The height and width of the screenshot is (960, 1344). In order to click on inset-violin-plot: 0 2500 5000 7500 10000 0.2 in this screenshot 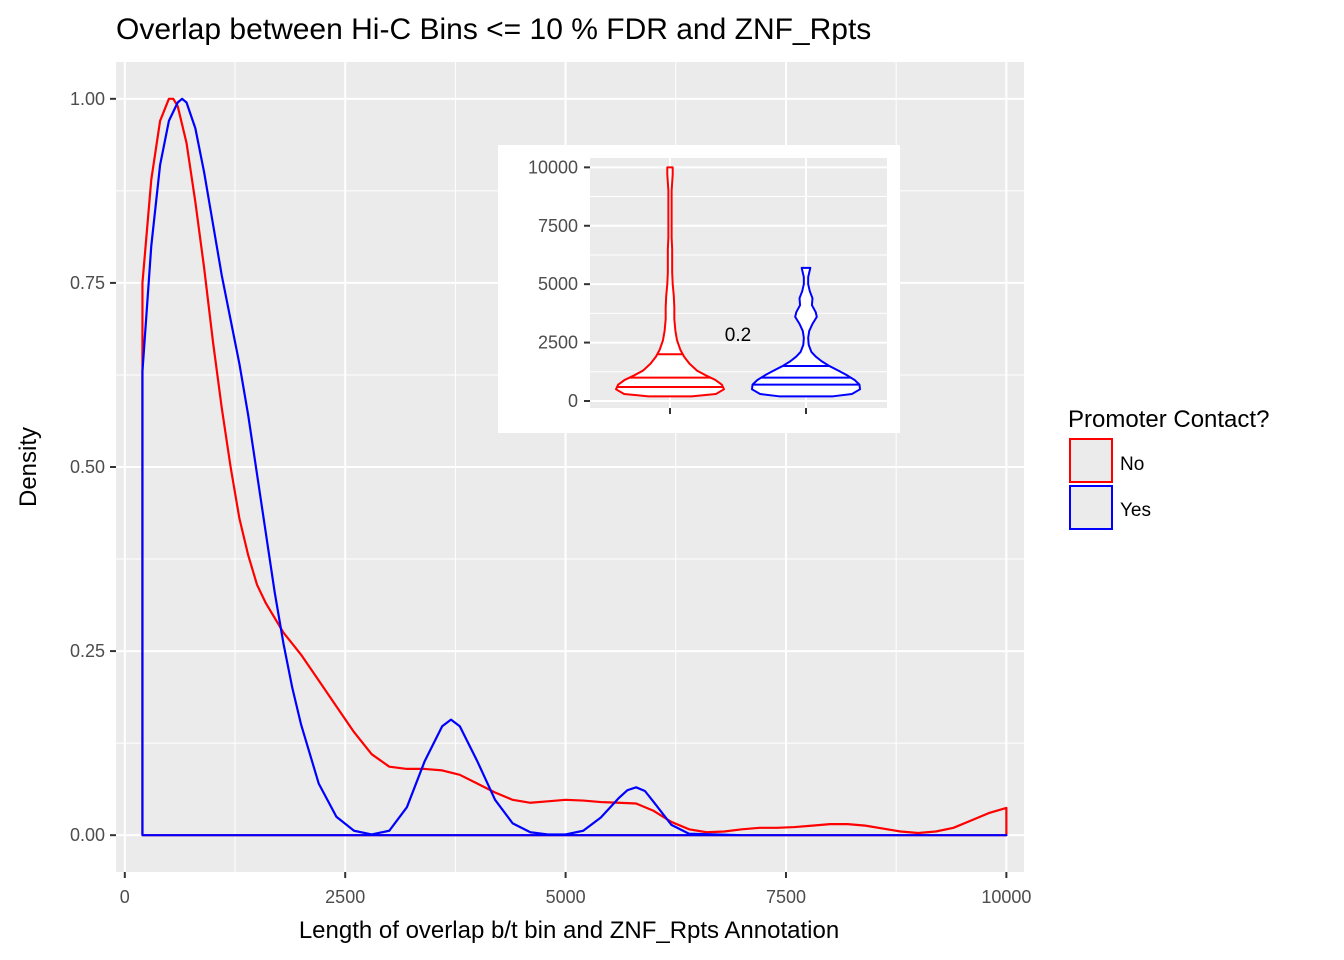, I will do `click(699, 289)`.